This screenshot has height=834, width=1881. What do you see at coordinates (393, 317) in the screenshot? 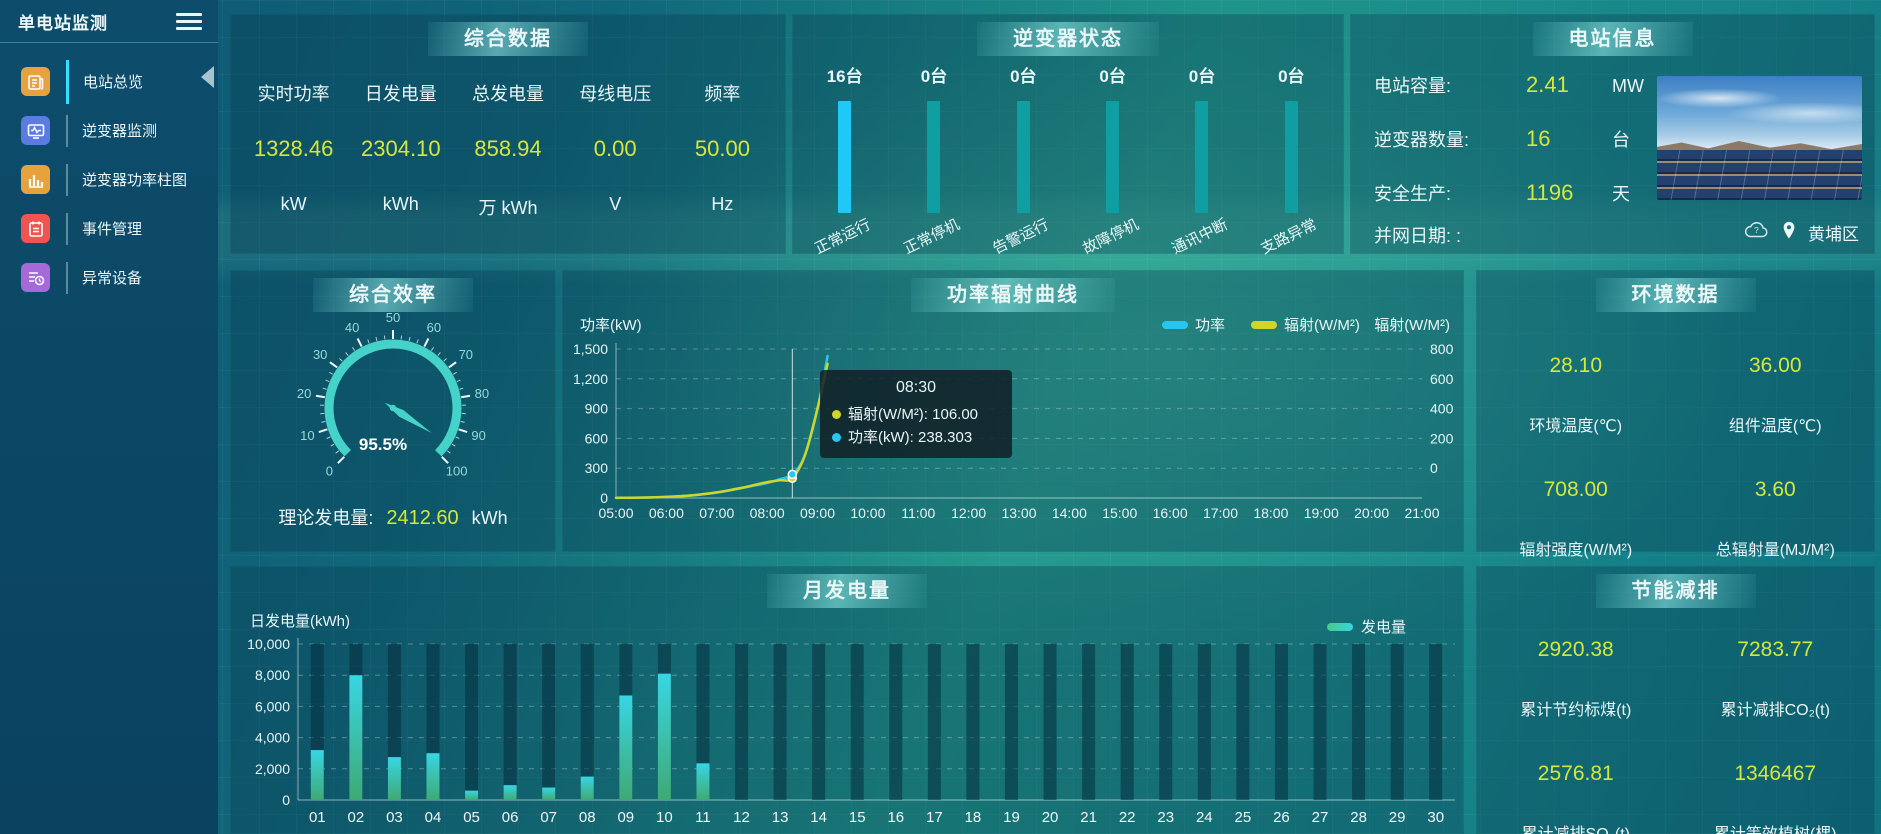
I see `svg-text: 50` at bounding box center [393, 317].